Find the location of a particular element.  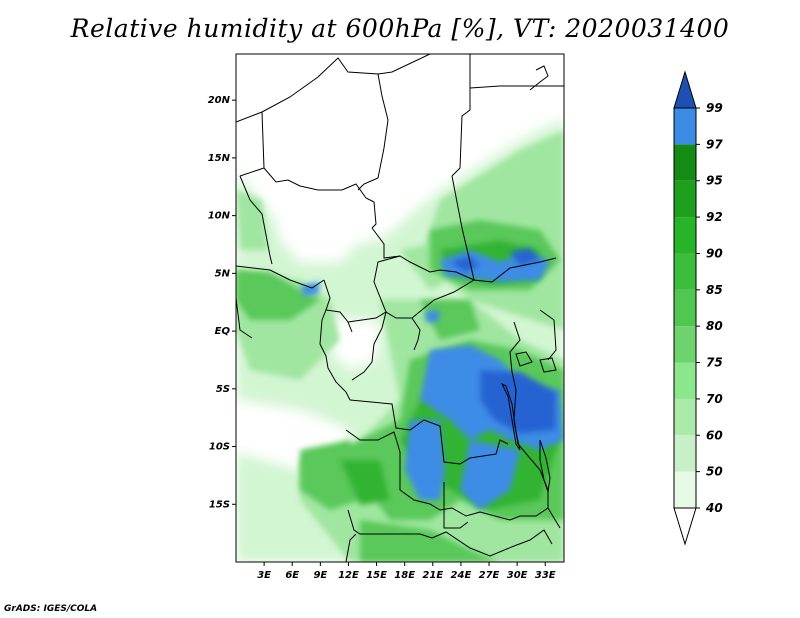

colorbar-label: 99 is located at coordinates (714, 108).